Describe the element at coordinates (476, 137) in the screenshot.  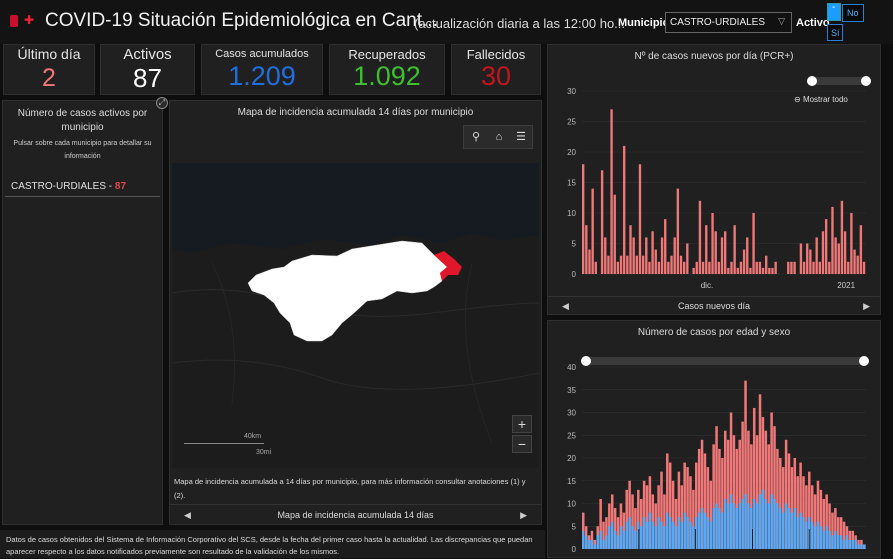
I see `search-icon: ⚲` at that location.